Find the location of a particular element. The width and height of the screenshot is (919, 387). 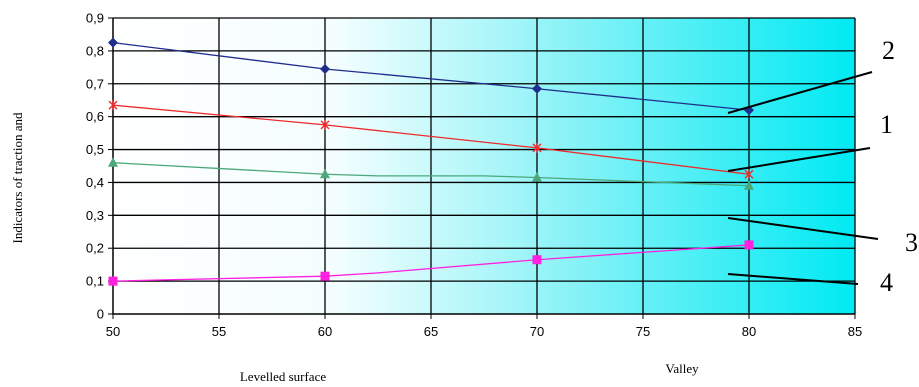

callout-label-2: 2 is located at coordinates (888, 50).